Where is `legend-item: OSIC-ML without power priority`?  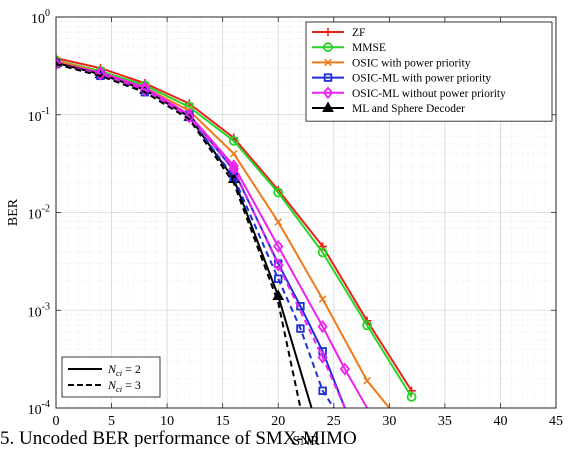
legend-item: OSIC-ML without power priority is located at coordinates (409, 93).